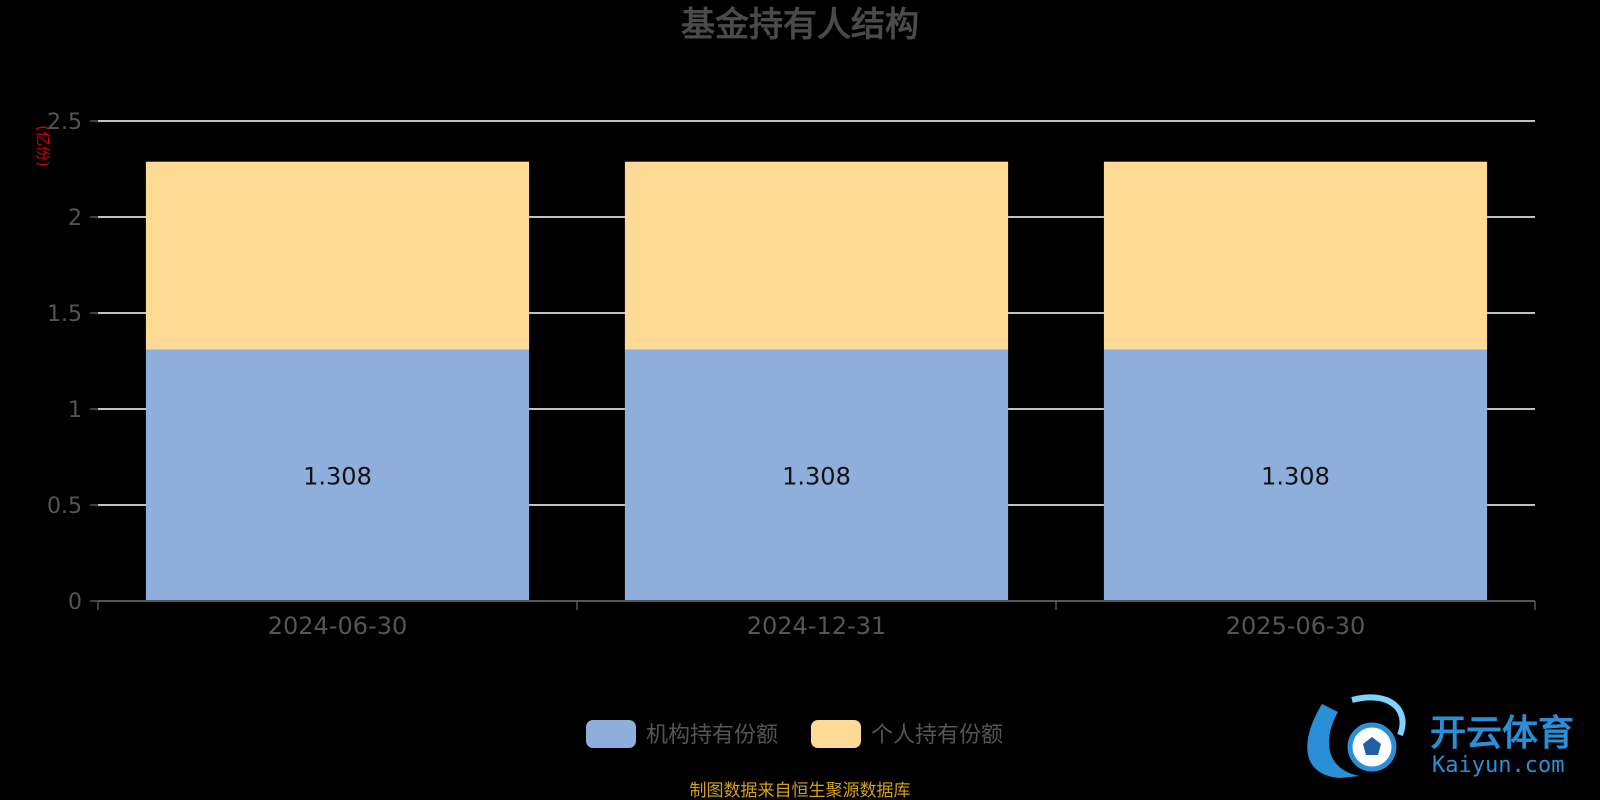 The width and height of the screenshot is (1600, 800). I want to click on watermark-brand: 开云体育, so click(1502, 733).